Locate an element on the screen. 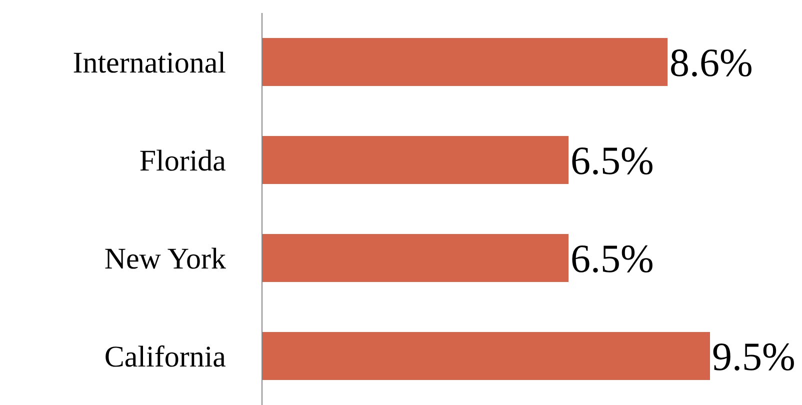 The height and width of the screenshot is (405, 802). y-tick-label: California is located at coordinates (165, 357).